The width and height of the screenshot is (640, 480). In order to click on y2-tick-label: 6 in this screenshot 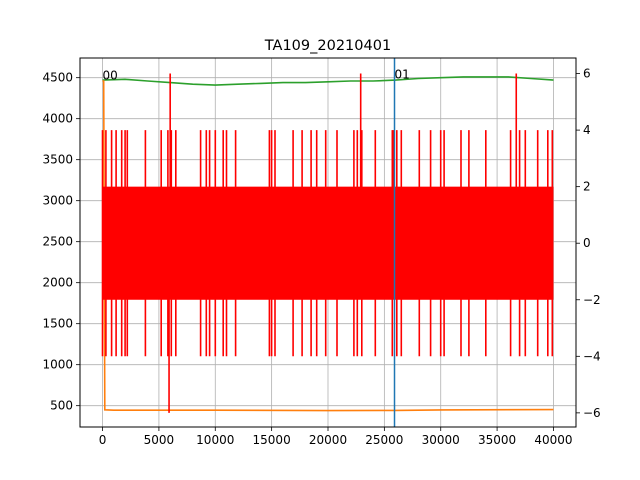, I will do `click(587, 74)`.